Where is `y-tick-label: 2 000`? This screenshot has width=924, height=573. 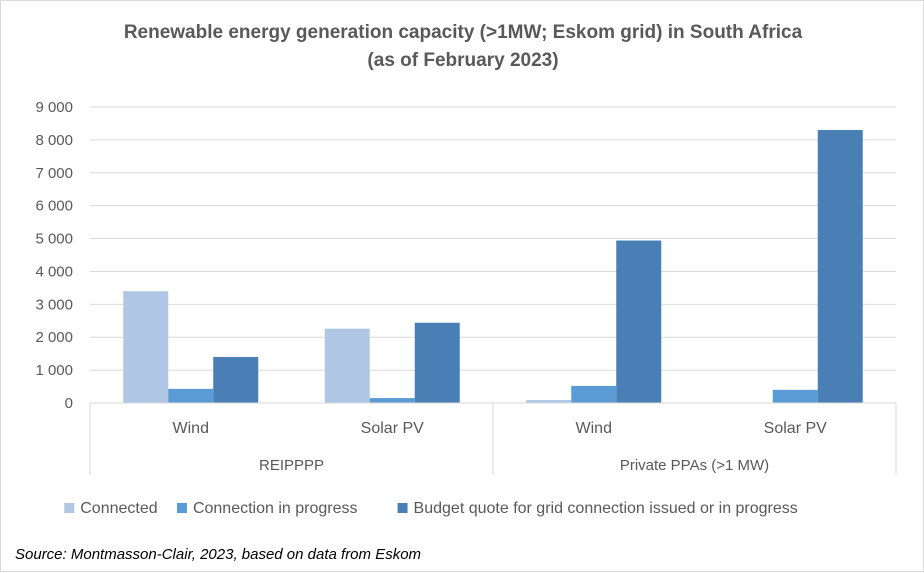
y-tick-label: 2 000 is located at coordinates (54, 337).